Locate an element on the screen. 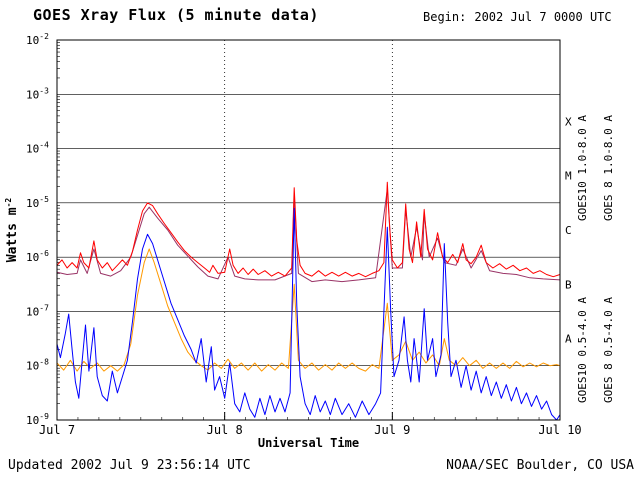 This screenshot has width=640, height=480. y-tick-labels: 10⁻² 10⁻³ 10⁻⁴ 10⁻⁵ 10⁻⁶ 10⁻⁷ 10⁻⁸ 10⁻⁹ is located at coordinates (37, 229).